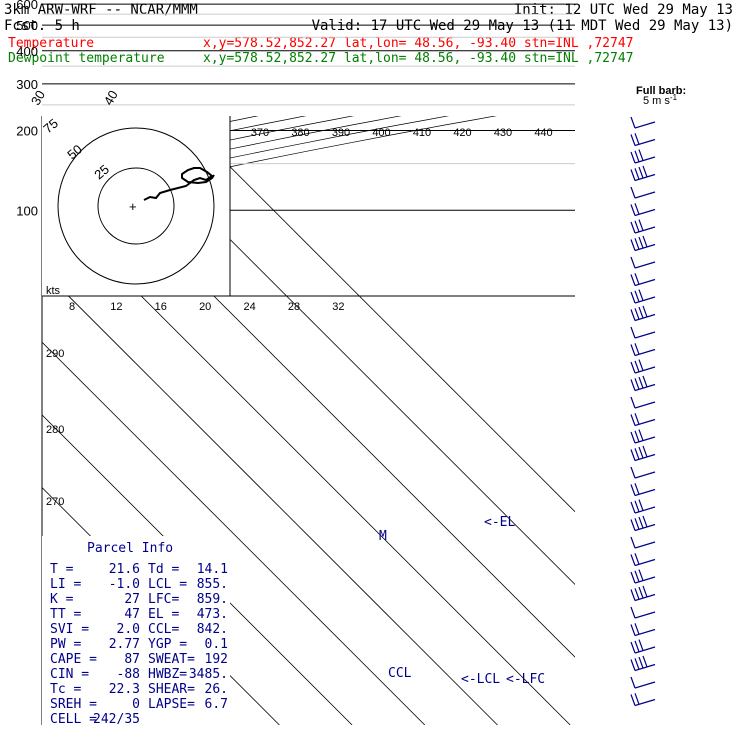  Describe the element at coordinates (212, 614) in the screenshot. I see `parcel-cell: 473.` at that location.